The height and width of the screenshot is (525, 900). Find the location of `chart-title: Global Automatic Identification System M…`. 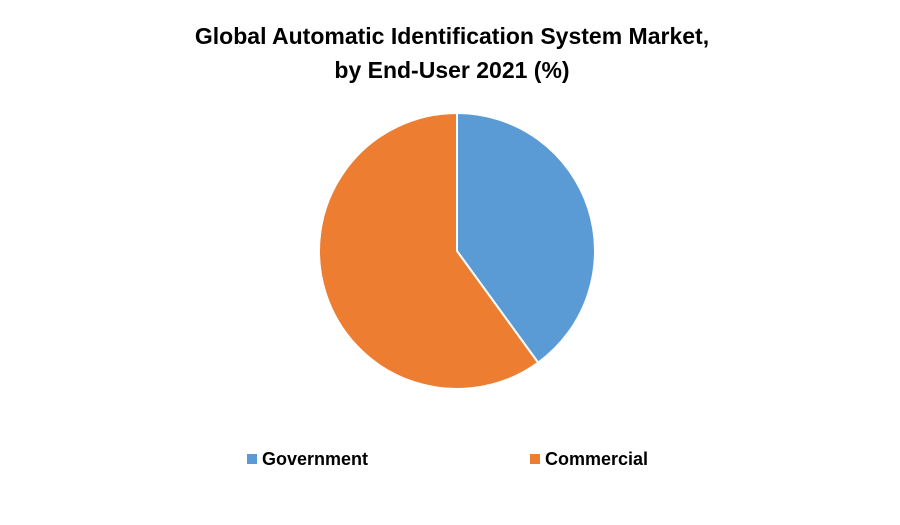

chart-title: Global Automatic Identification System M… is located at coordinates (452, 36).